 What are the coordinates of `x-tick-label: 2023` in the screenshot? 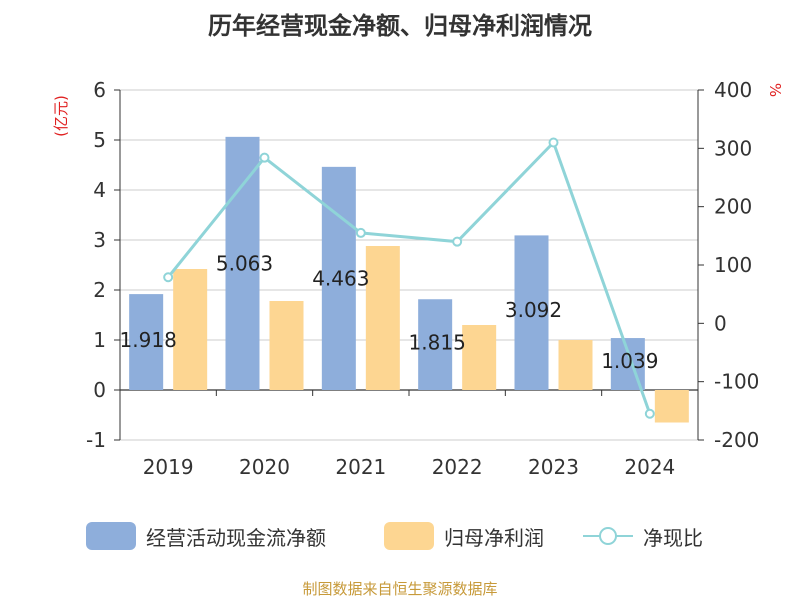 It's located at (553, 467).